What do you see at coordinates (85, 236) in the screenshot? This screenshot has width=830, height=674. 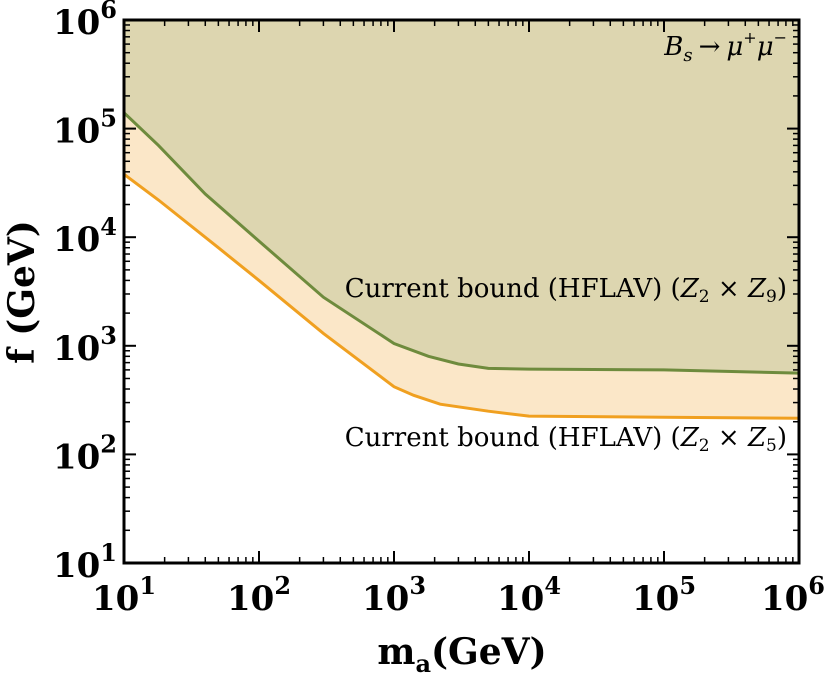 I see `y-tick-label: 104` at bounding box center [85, 236].